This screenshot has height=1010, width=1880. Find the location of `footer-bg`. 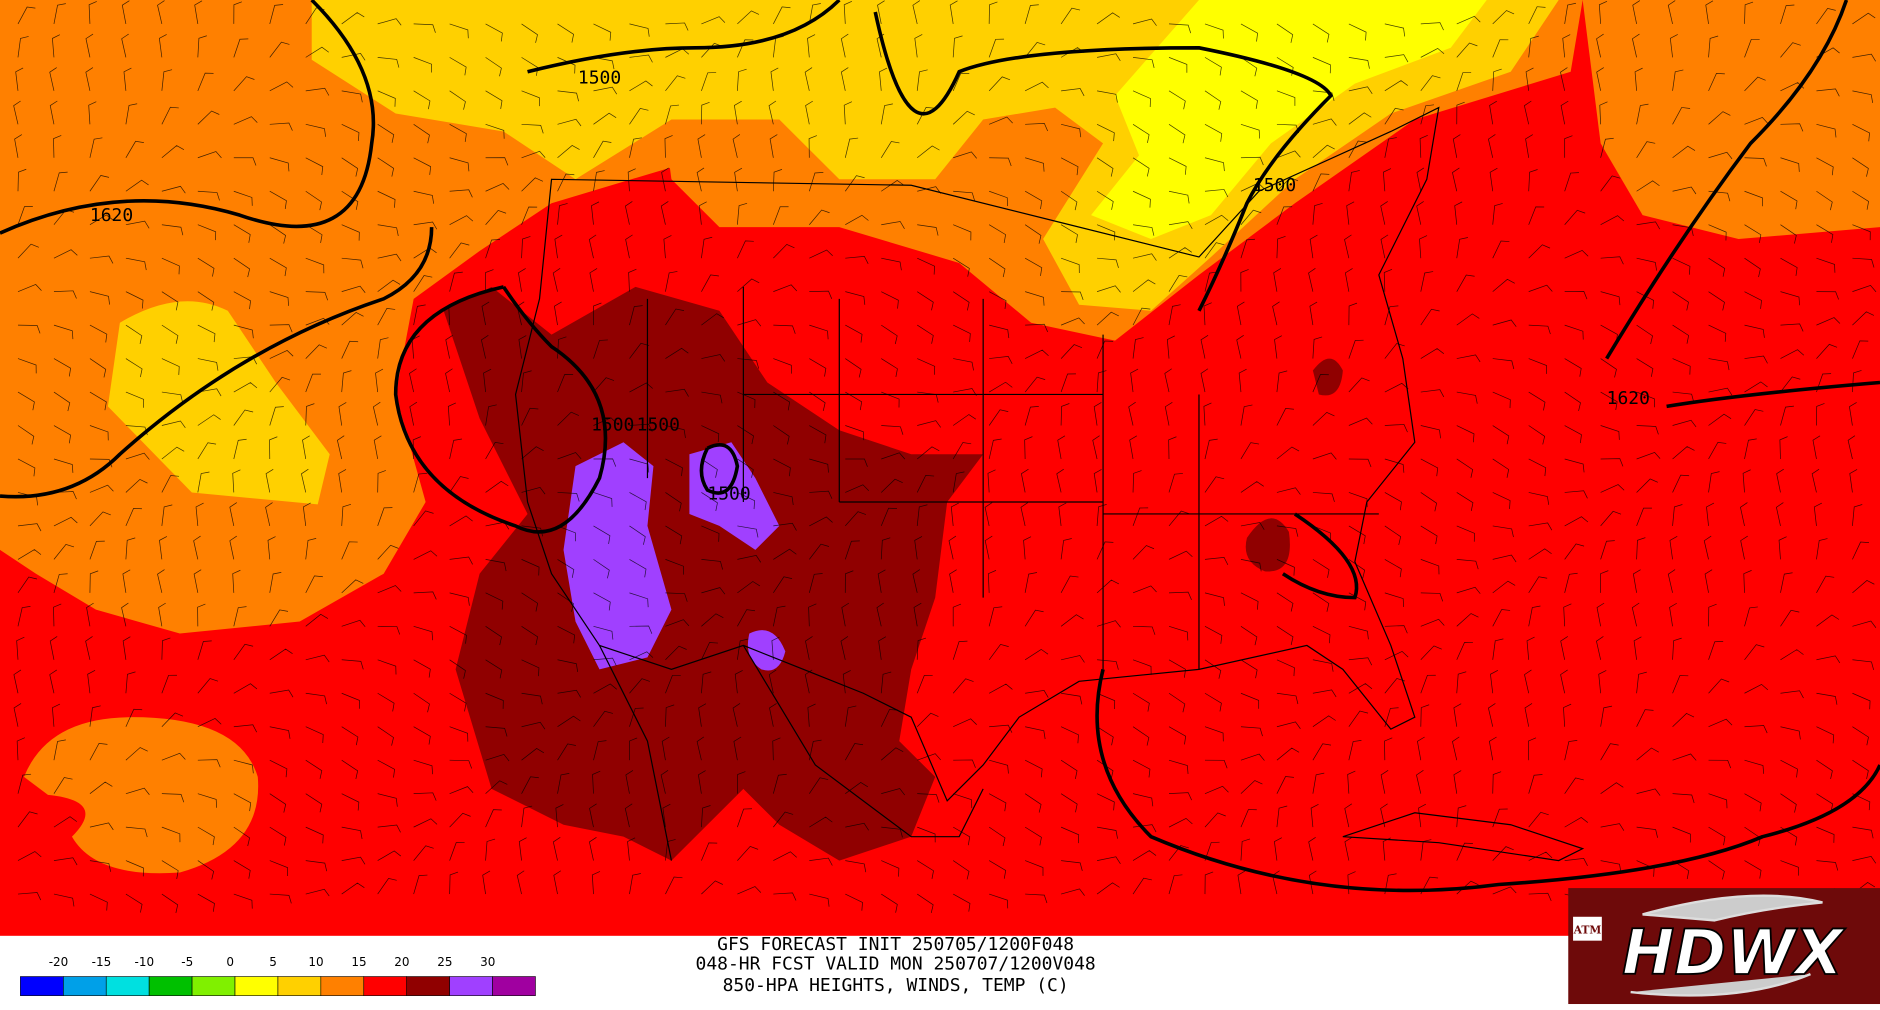

footer-bg is located at coordinates (940, 972).